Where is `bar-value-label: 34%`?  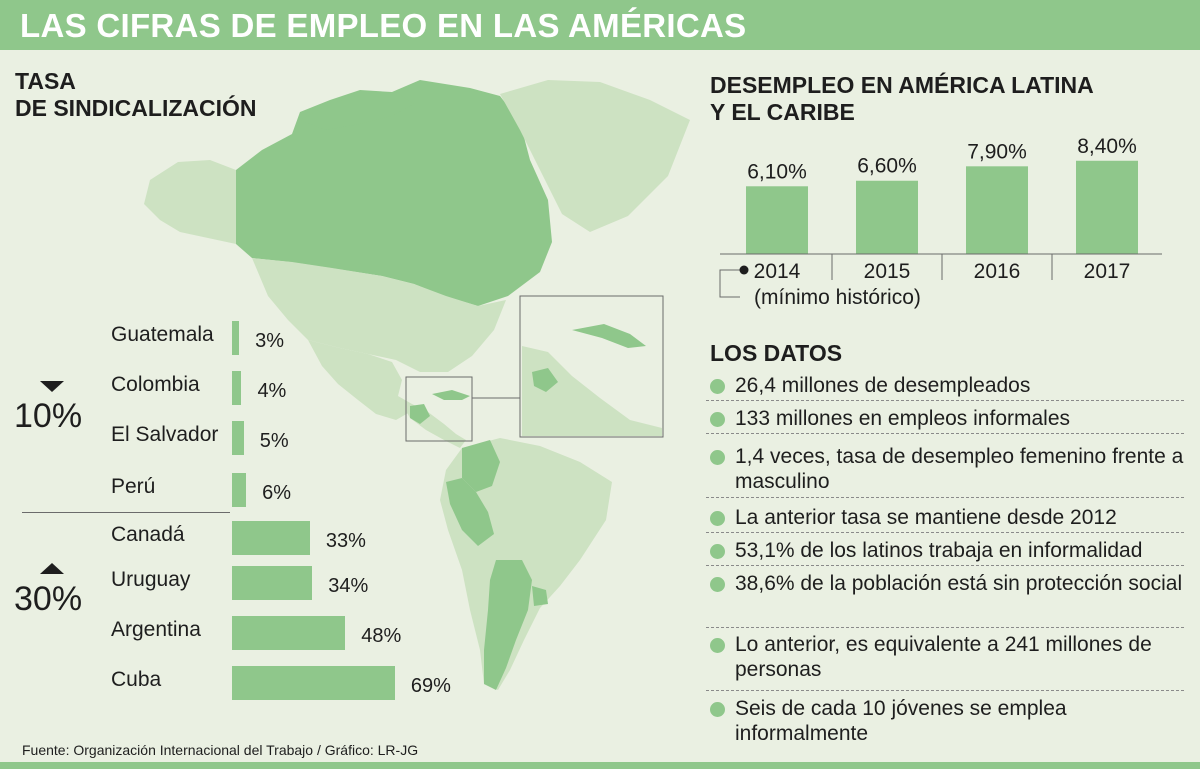
bar-value-label: 34% is located at coordinates (348, 586).